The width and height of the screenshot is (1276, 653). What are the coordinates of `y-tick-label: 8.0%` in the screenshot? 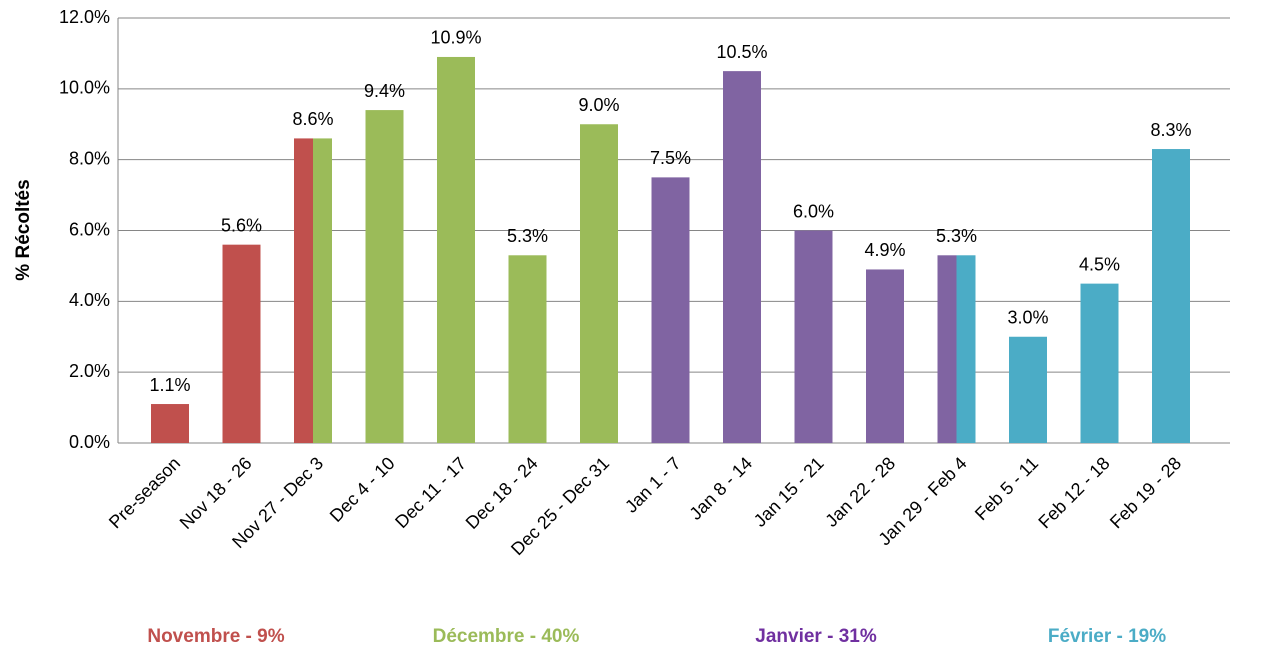 It's located at (89, 158).